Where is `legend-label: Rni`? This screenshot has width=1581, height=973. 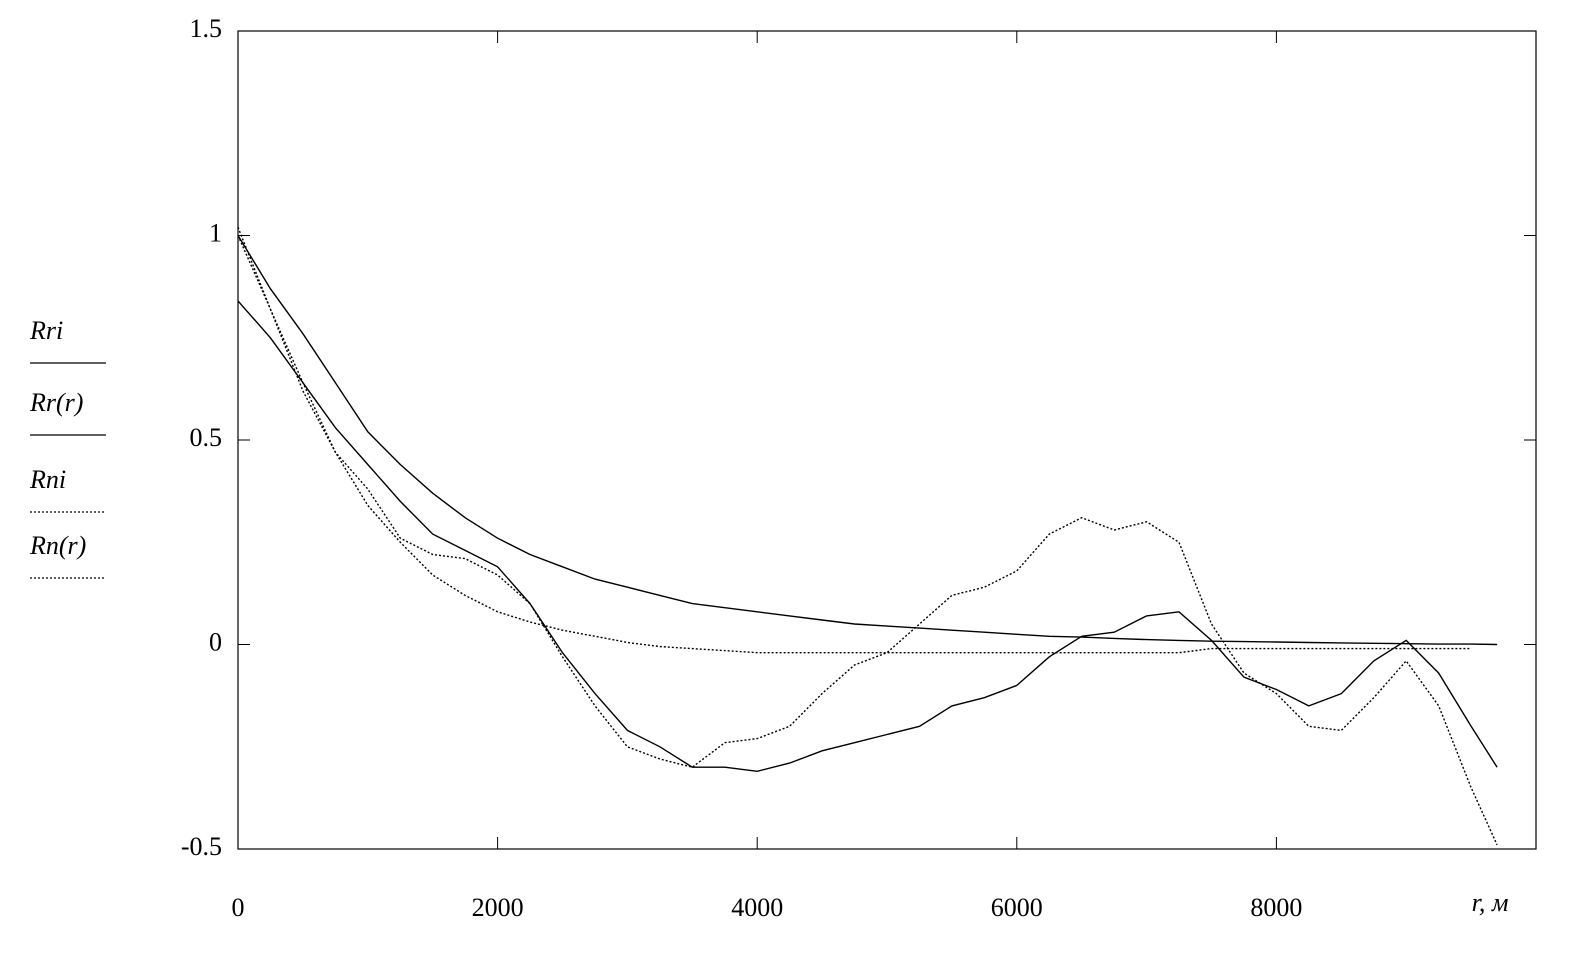
legend-label: Rni is located at coordinates (47, 479).